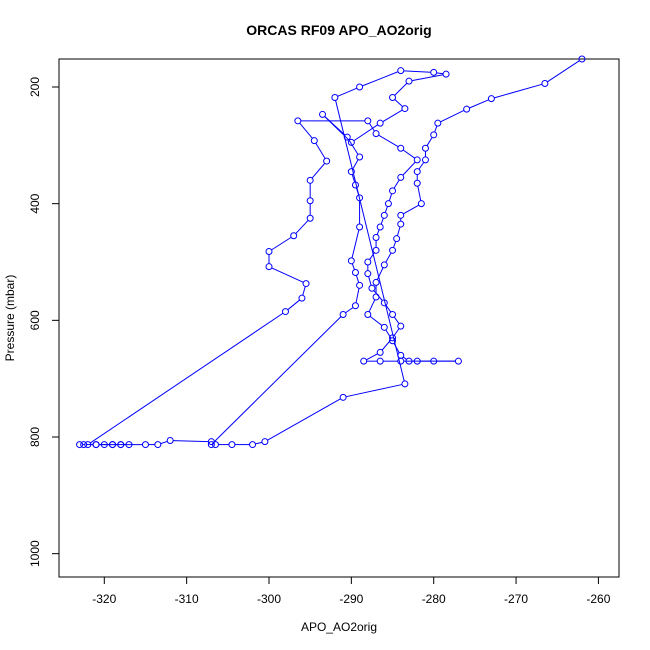 The width and height of the screenshot is (650, 650). Describe the element at coordinates (43, 322) in the screenshot. I see `y-axis: 200 400 600 800 1000` at that location.